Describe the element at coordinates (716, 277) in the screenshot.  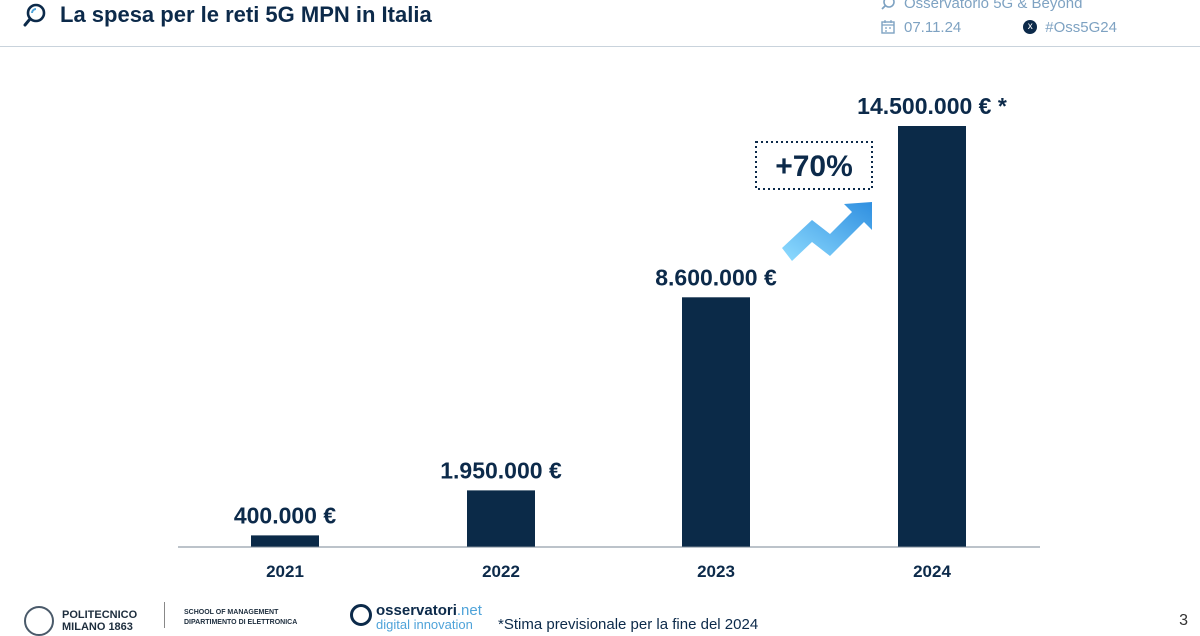
I see `value-label-2023: 8.600.000 €` at that location.